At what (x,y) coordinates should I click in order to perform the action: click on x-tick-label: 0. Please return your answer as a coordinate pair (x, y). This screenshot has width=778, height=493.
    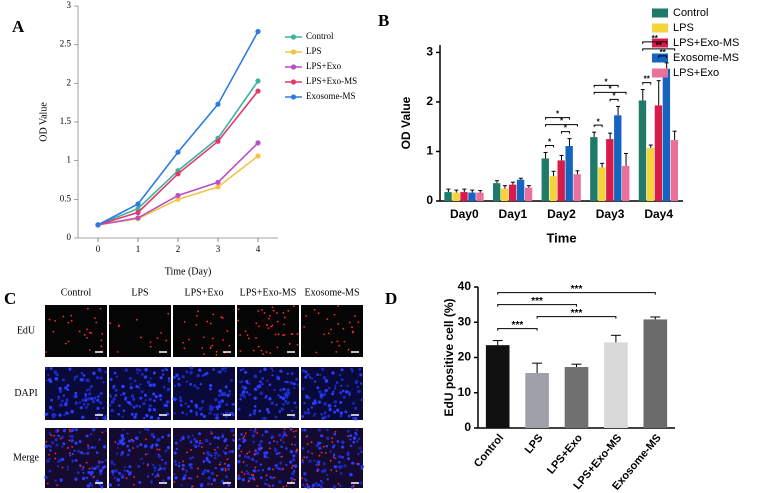
    Looking at the image, I should click on (98, 249).